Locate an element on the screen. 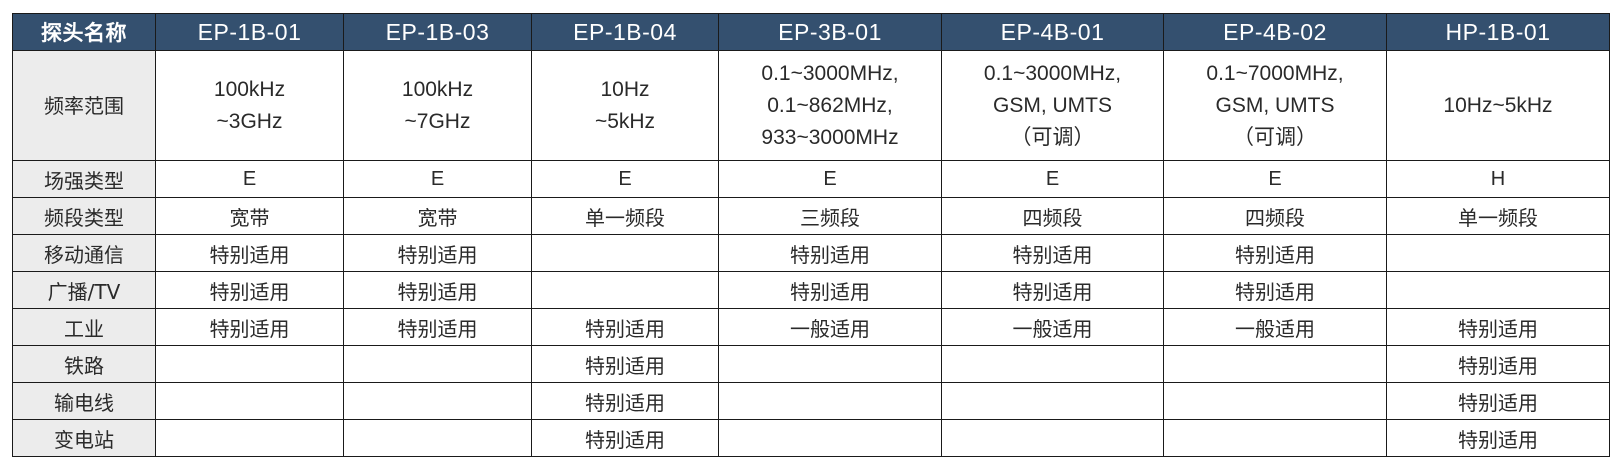 The width and height of the screenshot is (1623, 475). table-row: 场强类型 E E E E E E H is located at coordinates (811, 179).